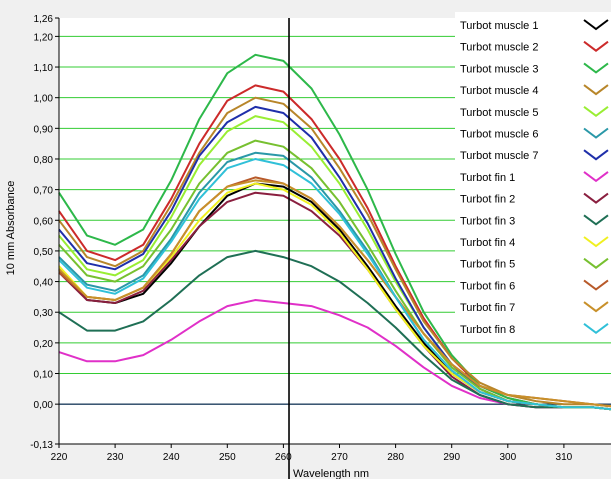  Describe the element at coordinates (499, 48) in the screenshot. I see `legend-label: Turbot muscle 2` at that location.